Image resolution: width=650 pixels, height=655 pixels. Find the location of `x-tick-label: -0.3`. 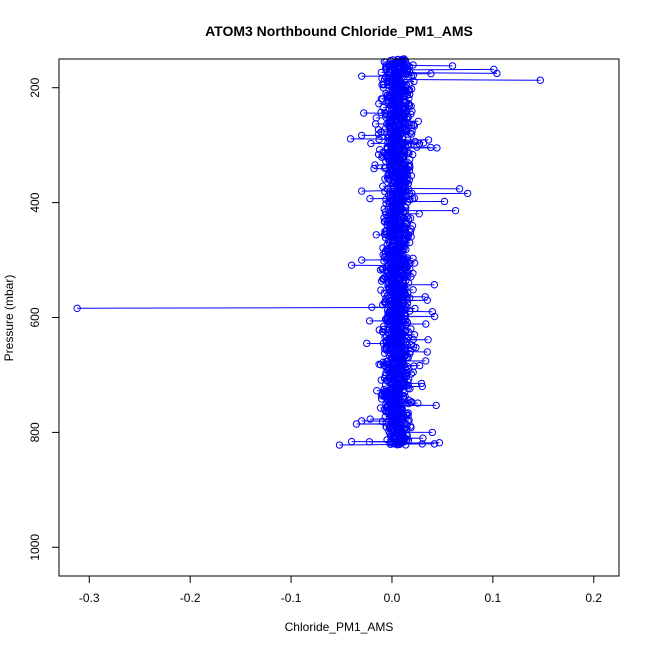

x-tick-label: -0.3 is located at coordinates (89, 598).